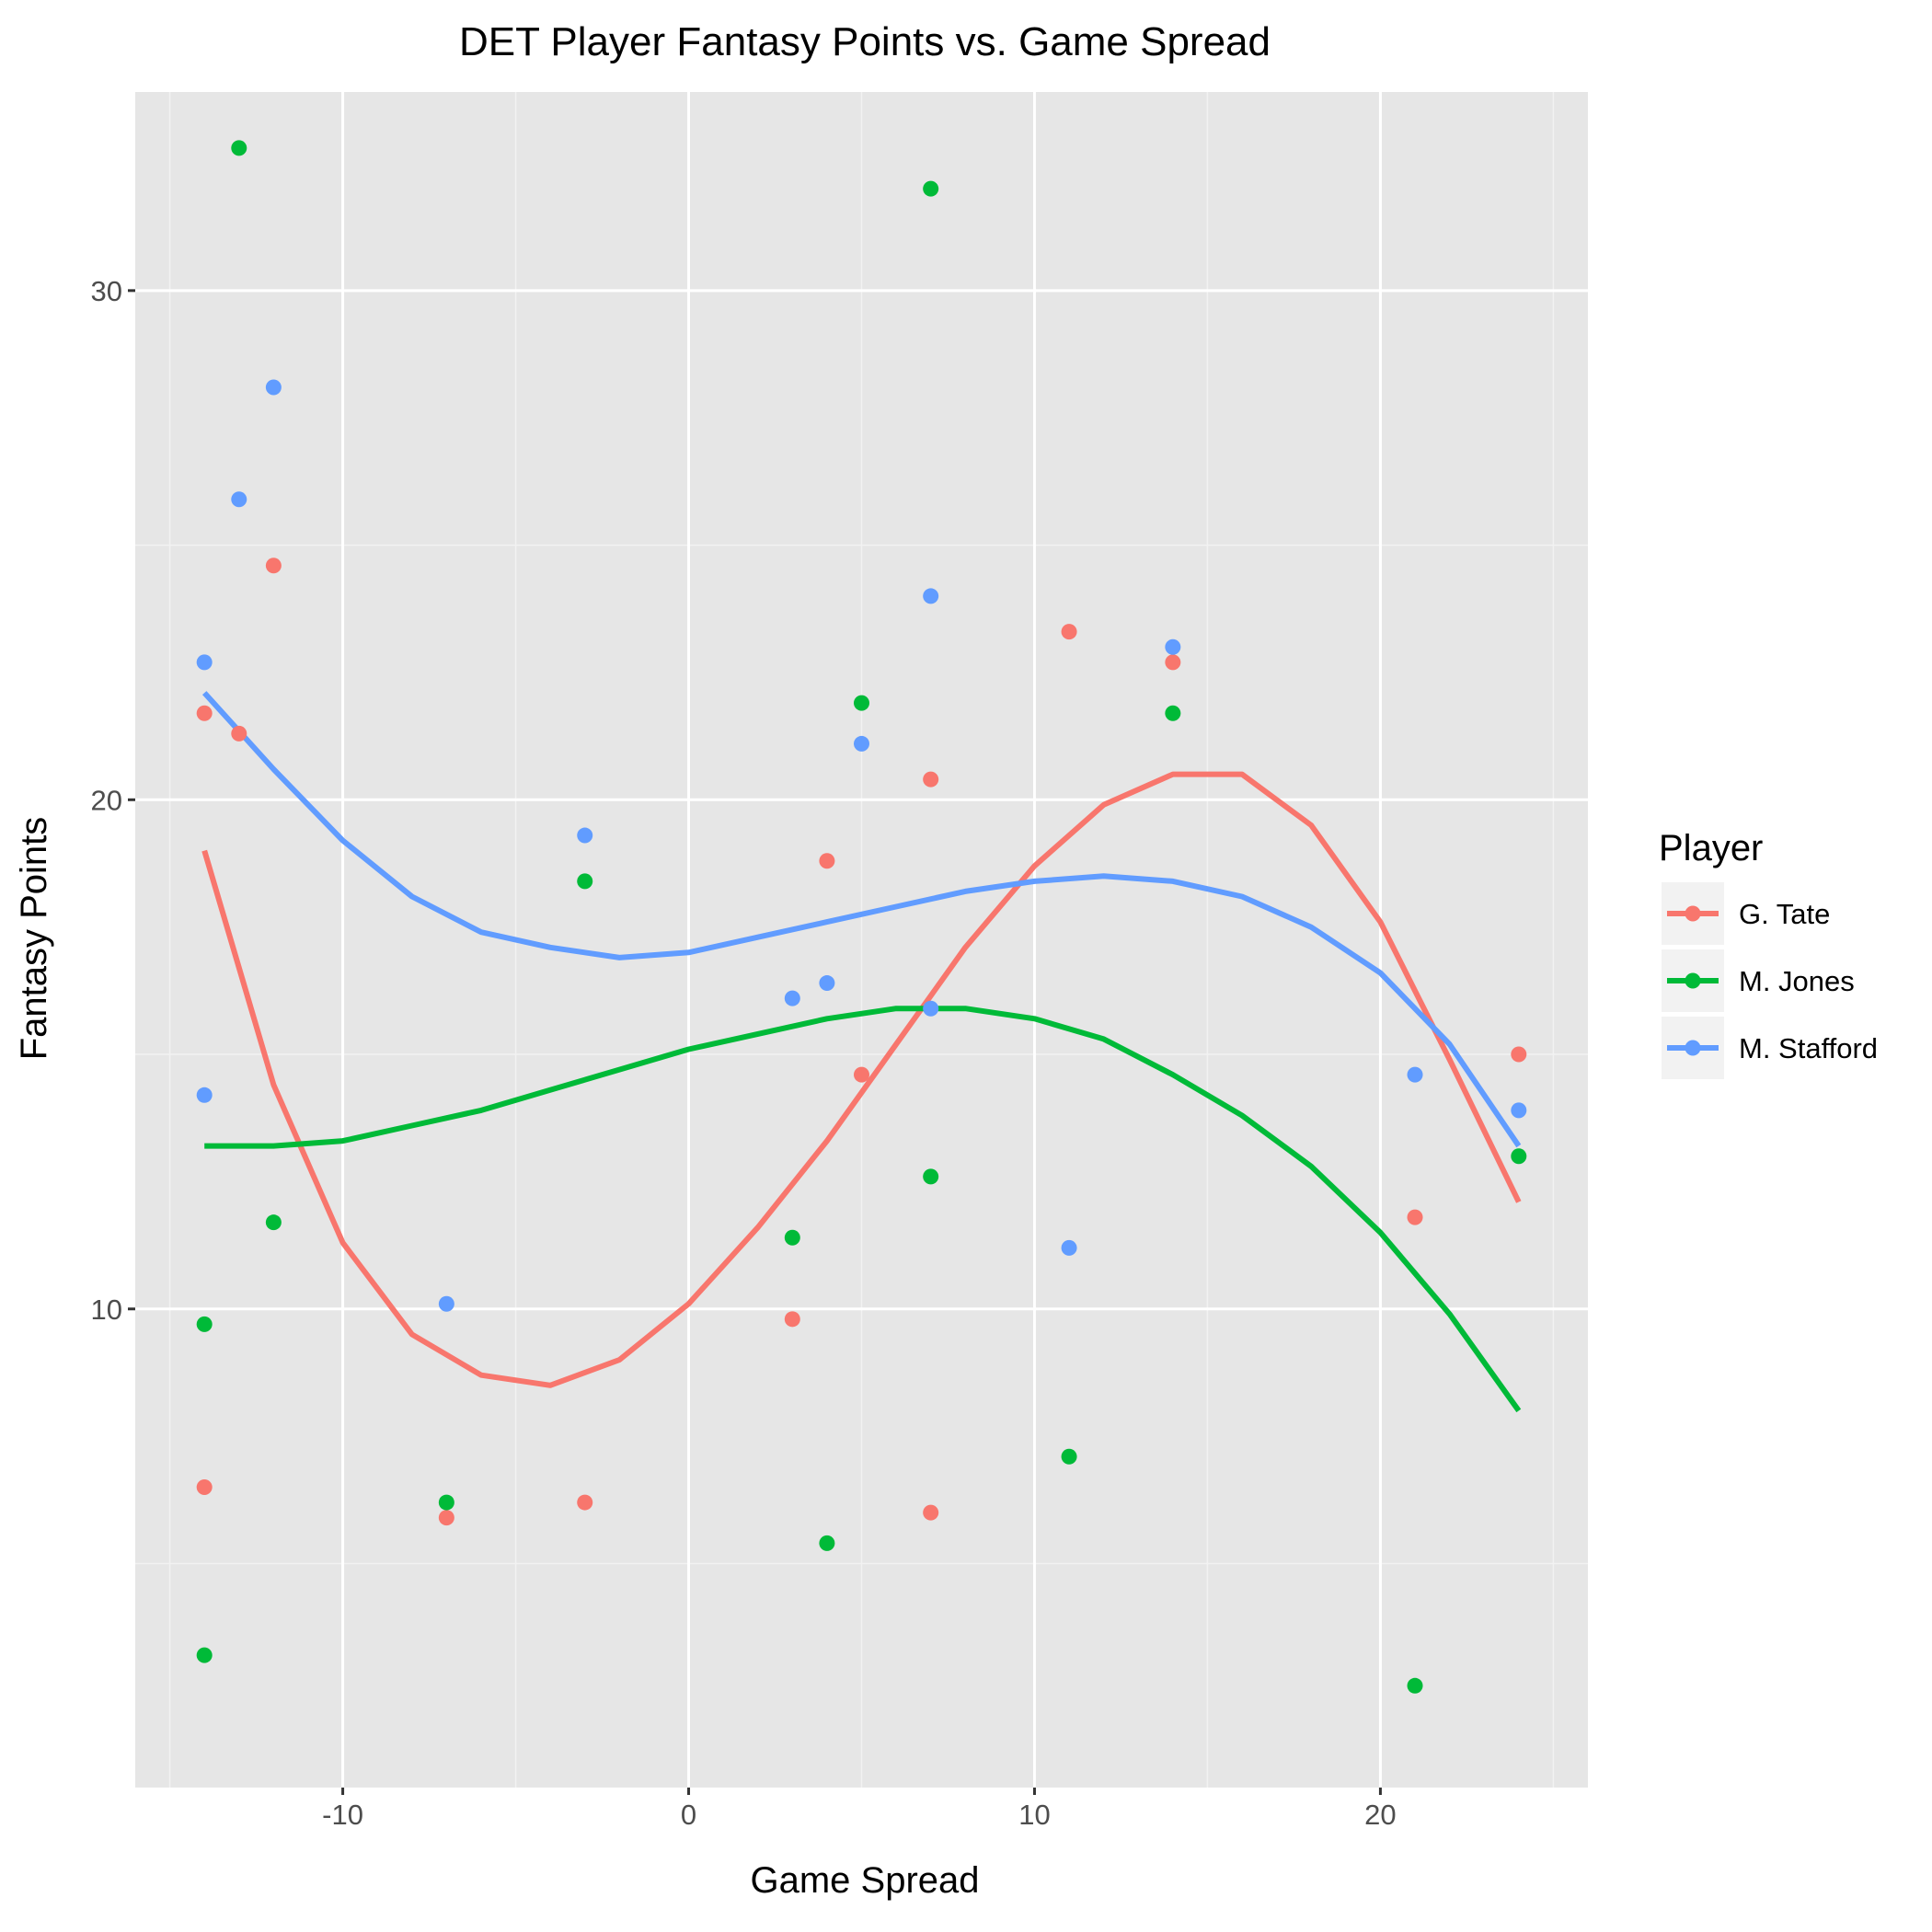  What do you see at coordinates (34, 939) in the screenshot?
I see `y-axis-title: Fantasy Points` at bounding box center [34, 939].